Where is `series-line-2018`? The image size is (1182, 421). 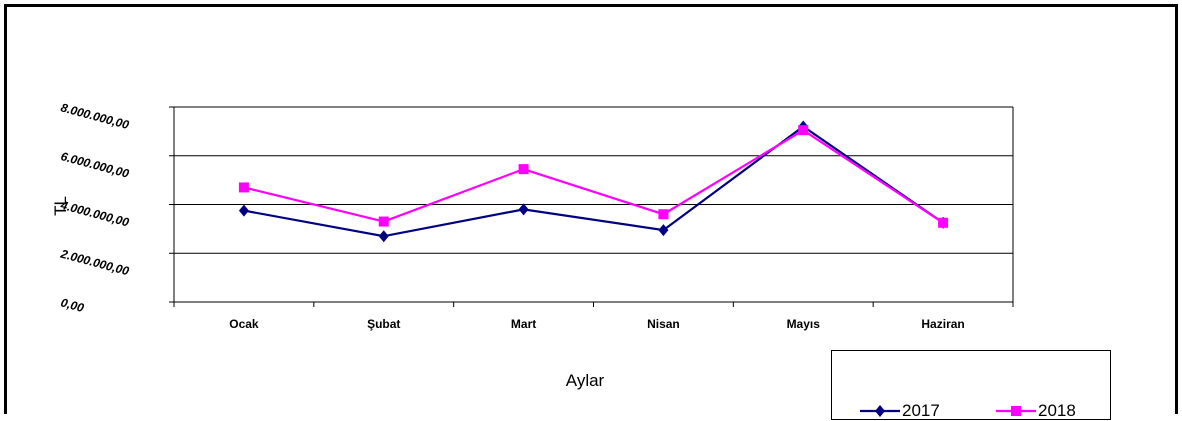
series-line-2018 is located at coordinates (593, 176).